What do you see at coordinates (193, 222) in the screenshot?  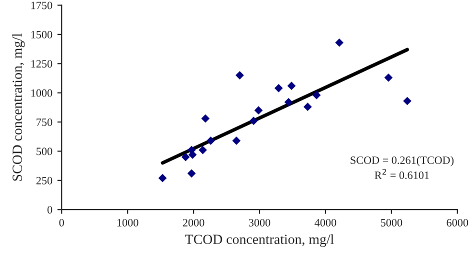 I see `x-tick-label: 2000` at bounding box center [193, 222].